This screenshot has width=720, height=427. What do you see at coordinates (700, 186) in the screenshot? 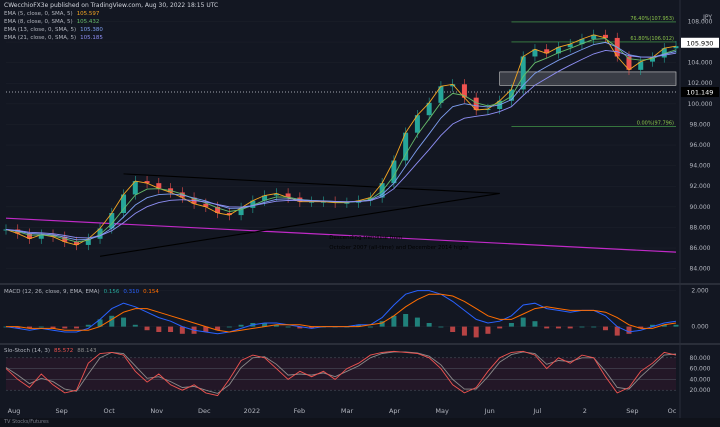
I see `price-tick-label: 92.000` at bounding box center [700, 186].